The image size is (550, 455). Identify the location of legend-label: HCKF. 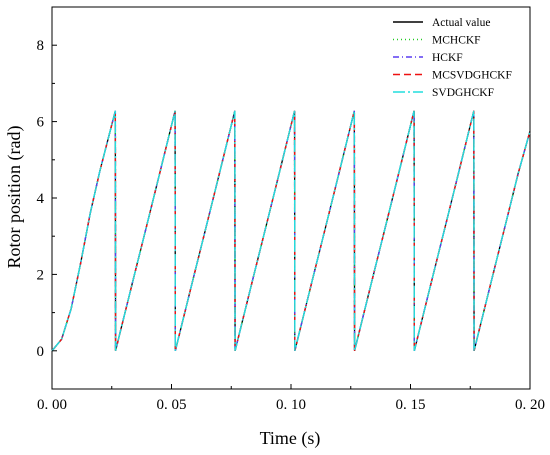
(447, 58).